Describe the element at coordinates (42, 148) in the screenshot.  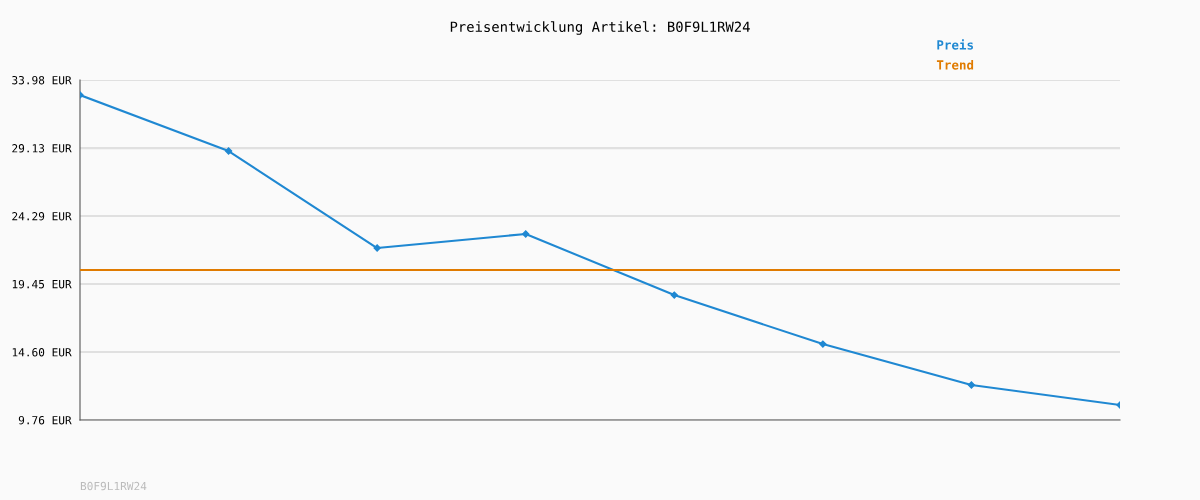
I see `y-tick-label: 29.13 EUR` at that location.